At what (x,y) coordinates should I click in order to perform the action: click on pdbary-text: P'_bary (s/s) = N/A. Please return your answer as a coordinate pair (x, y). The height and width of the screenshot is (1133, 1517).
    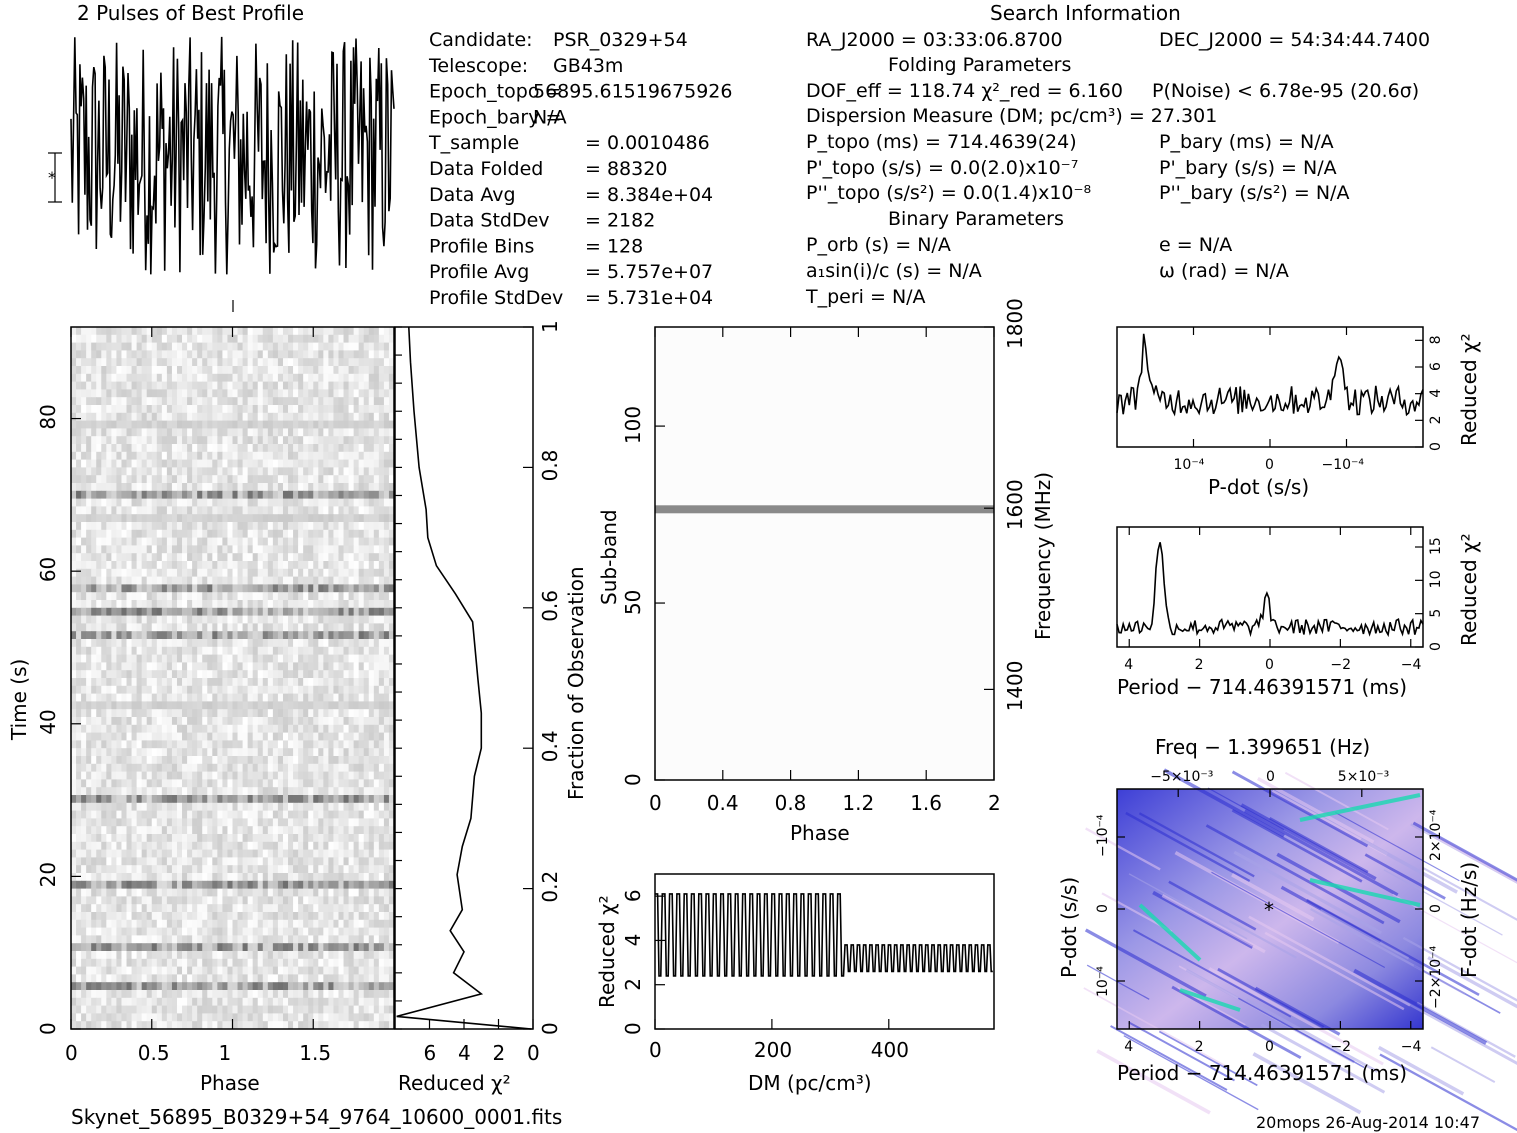
    Looking at the image, I should click on (1248, 168).